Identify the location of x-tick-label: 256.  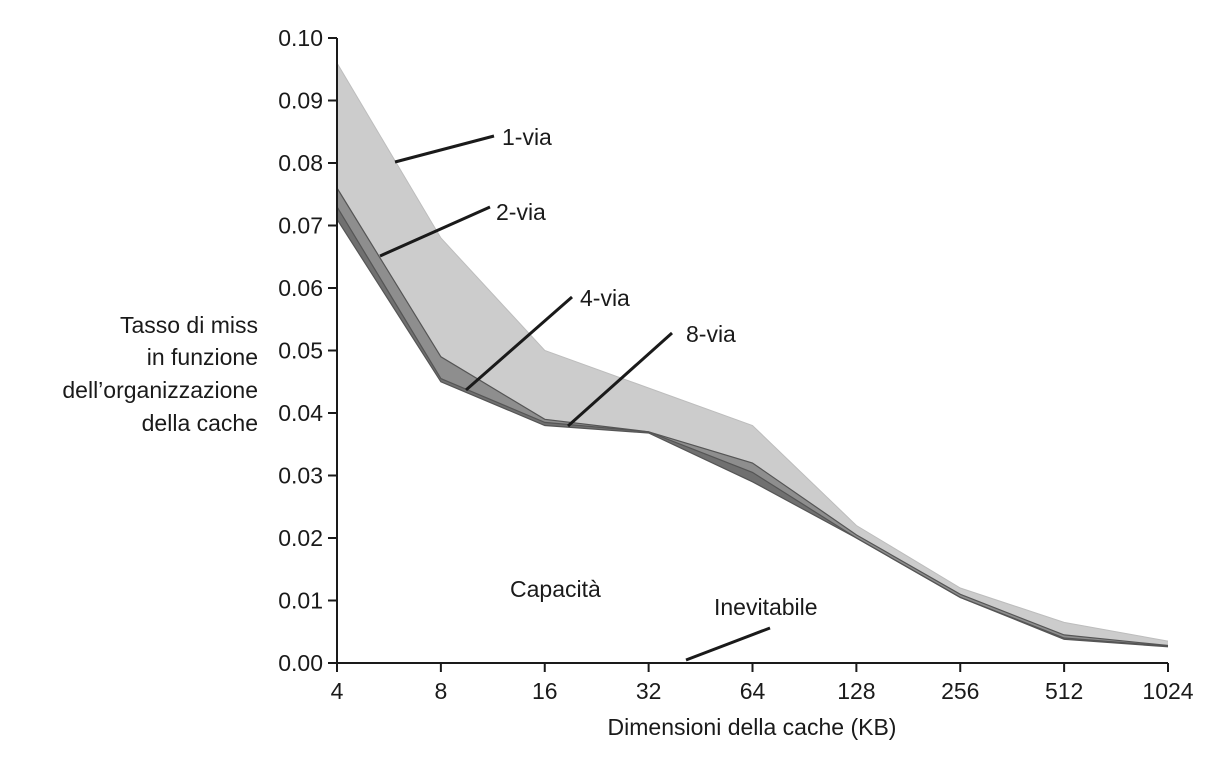
(960, 691).